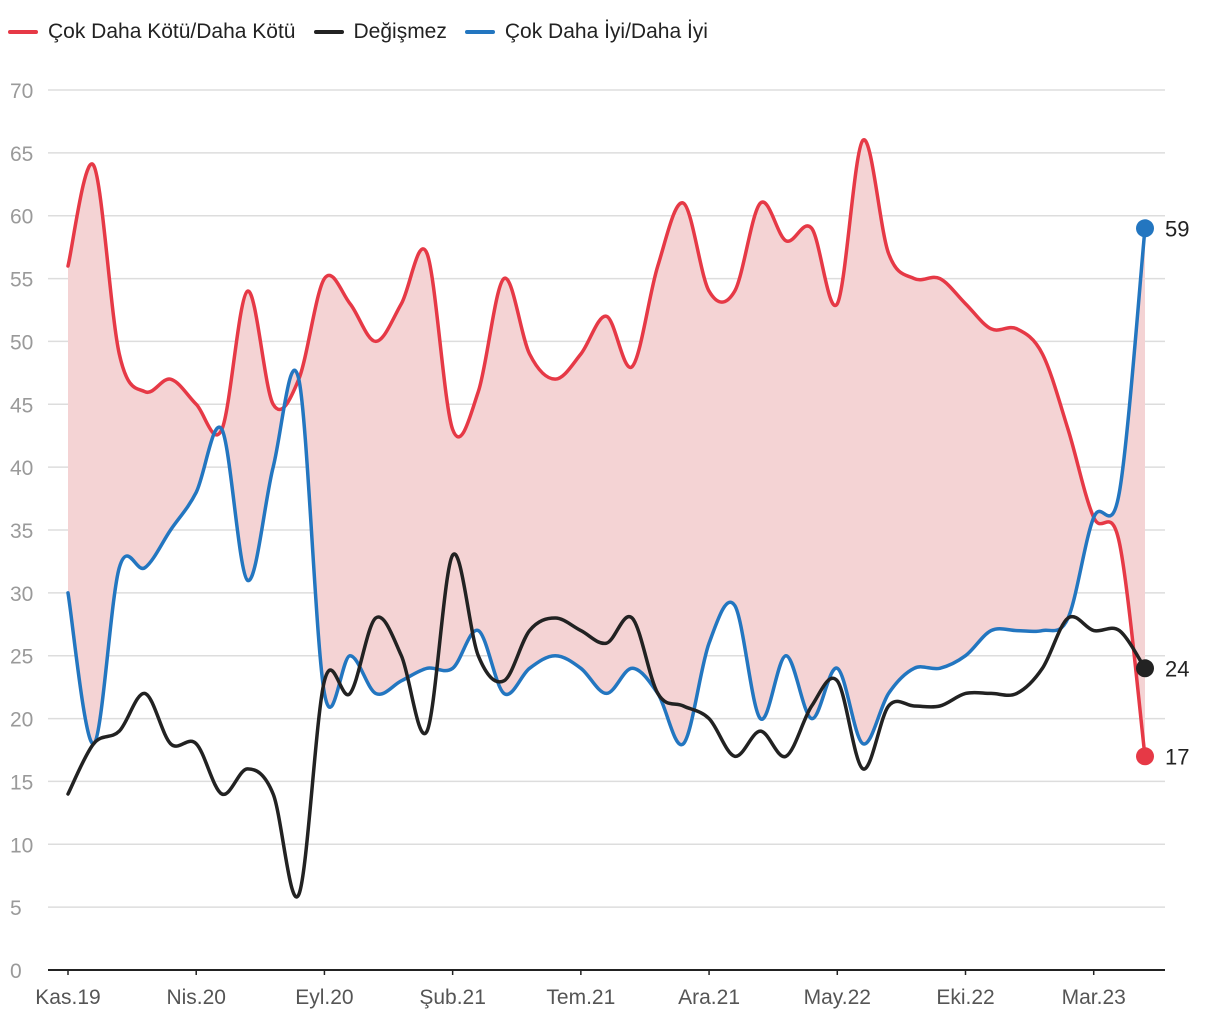 Image resolution: width=1220 pixels, height=1020 pixels. Describe the element at coordinates (21, 405) in the screenshot. I see `y-tick-label: 45` at that location.